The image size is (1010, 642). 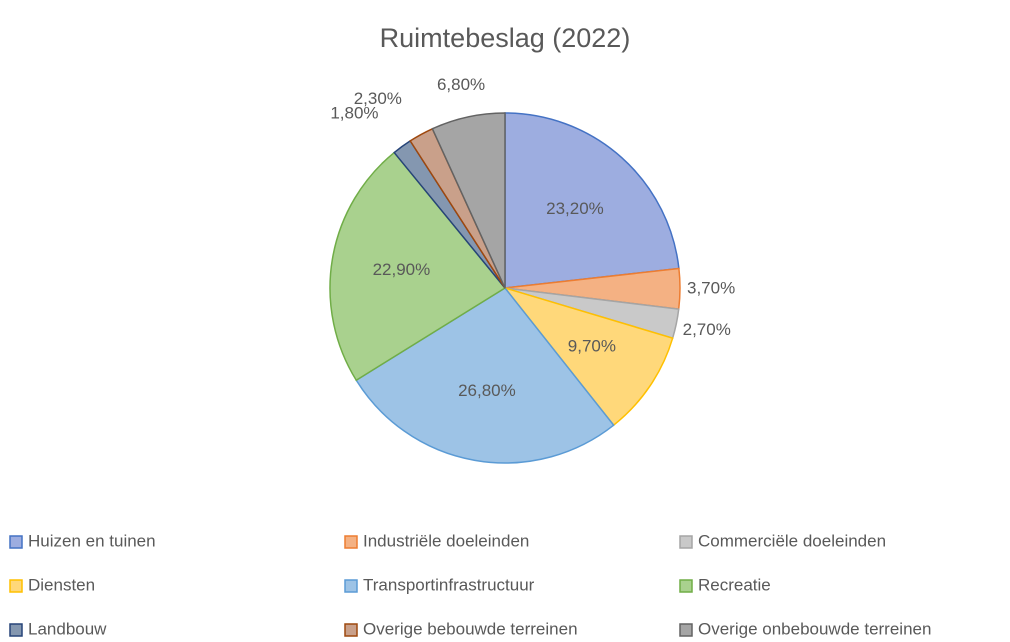 I want to click on chart-title: Ruimtebeslag (2022), so click(x=505, y=38).